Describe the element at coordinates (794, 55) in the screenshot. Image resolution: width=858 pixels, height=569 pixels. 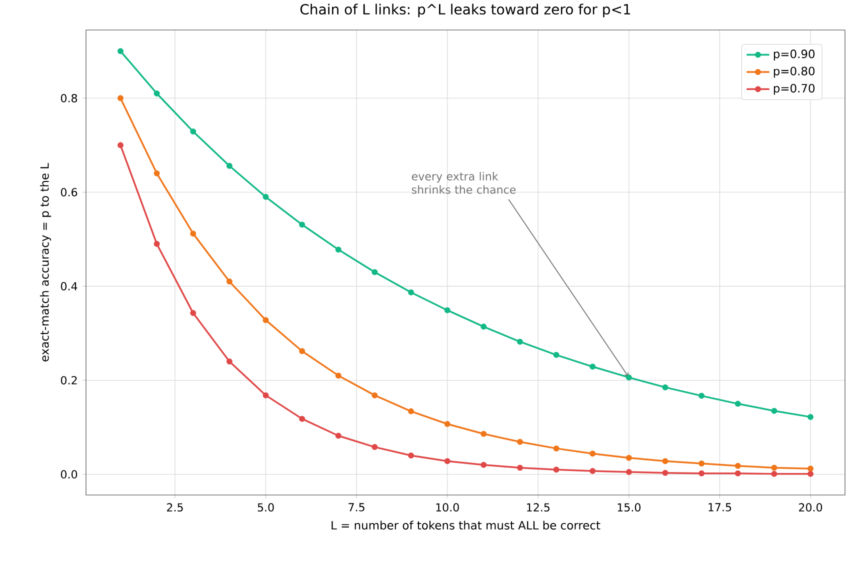
I see `legend-label: p=0.90` at that location.